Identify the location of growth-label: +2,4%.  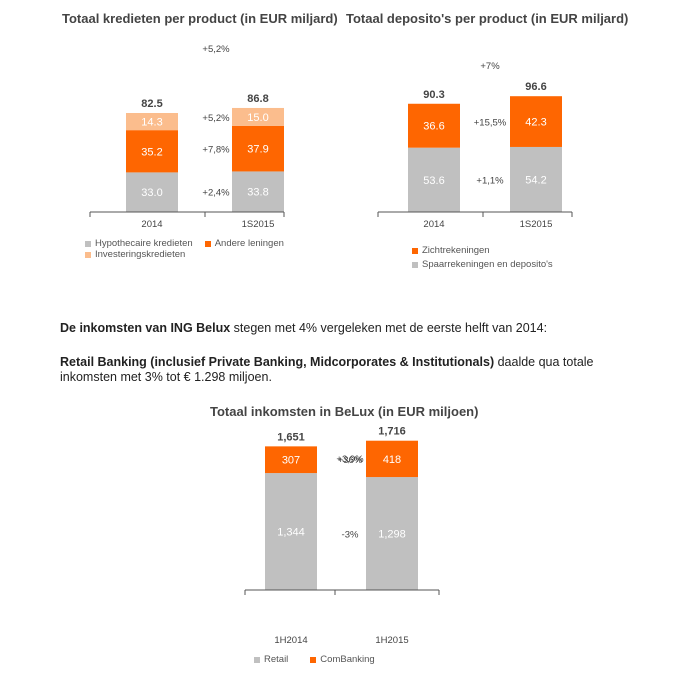
(216, 193).